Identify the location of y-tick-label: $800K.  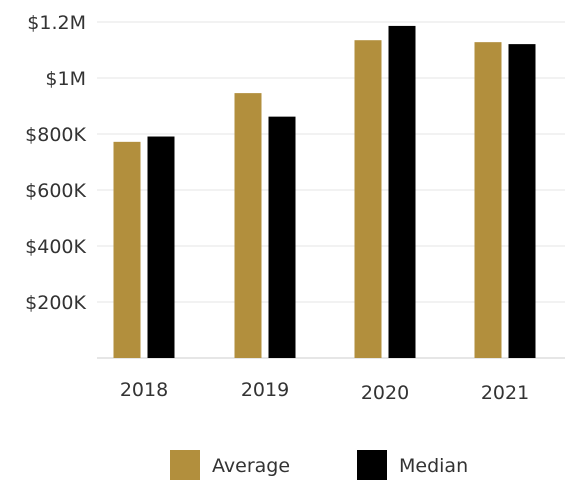
(55, 135).